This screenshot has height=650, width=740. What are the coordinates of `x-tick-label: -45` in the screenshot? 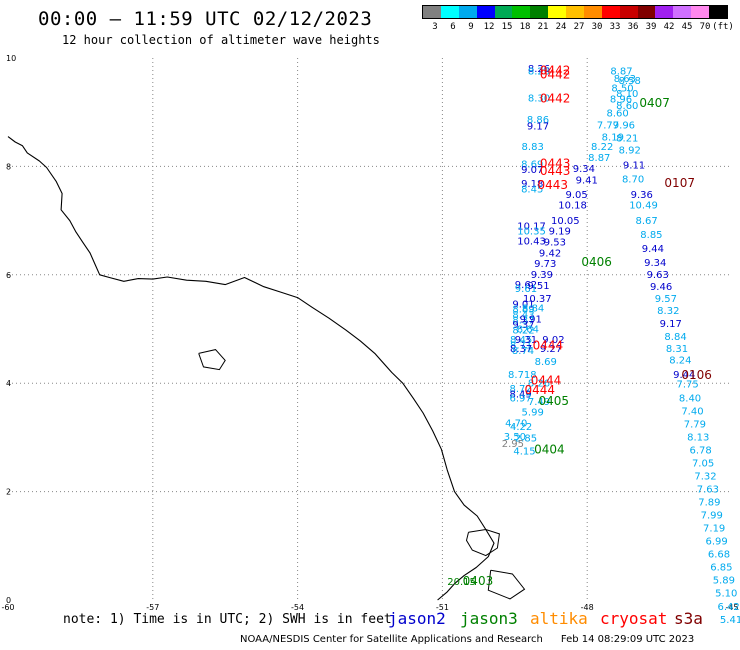 It's located at (731, 607).